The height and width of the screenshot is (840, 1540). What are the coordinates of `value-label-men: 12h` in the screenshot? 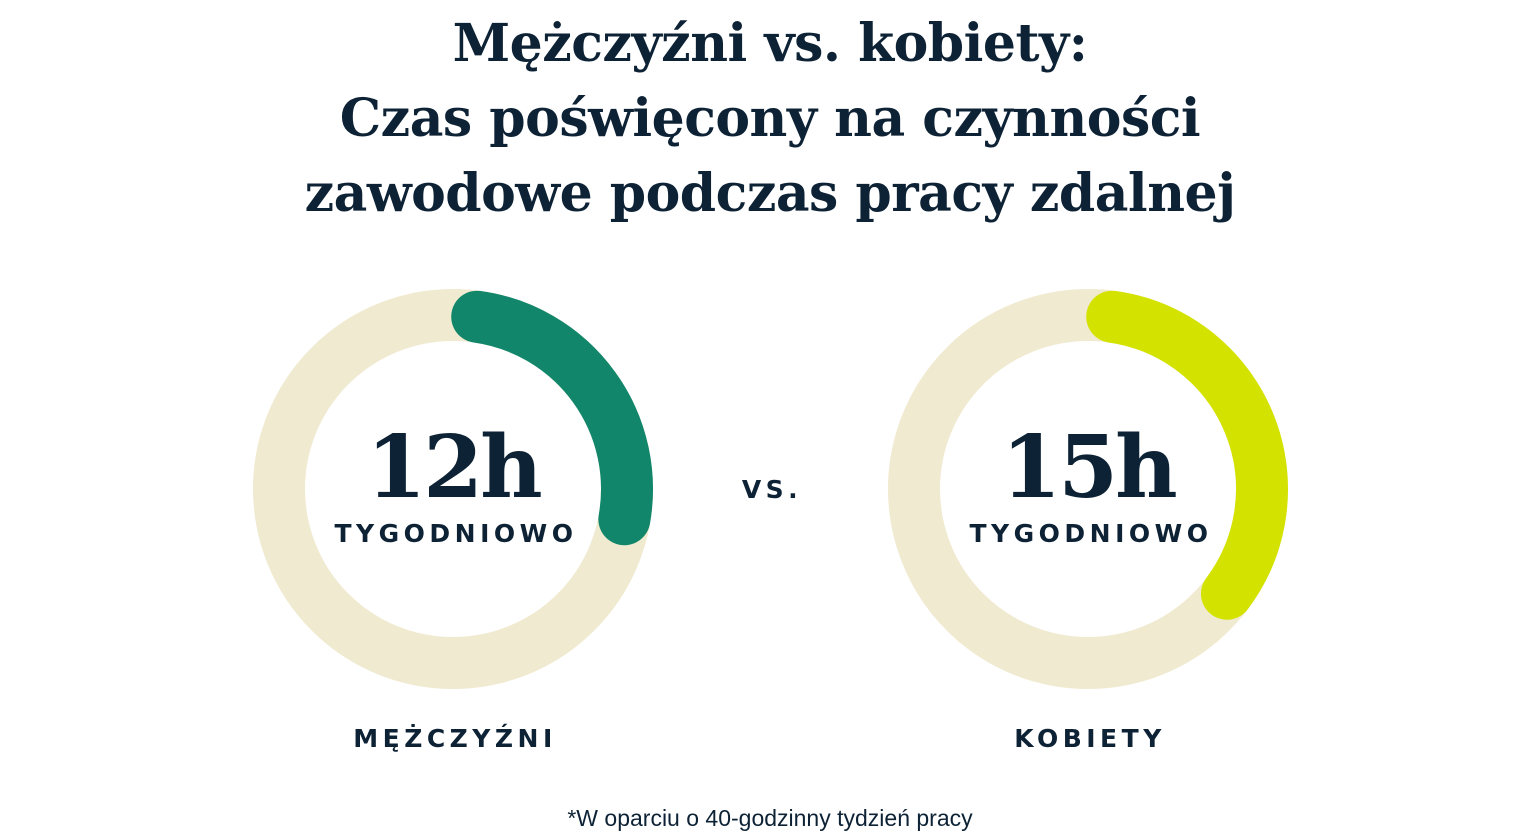 It's located at (453, 467).